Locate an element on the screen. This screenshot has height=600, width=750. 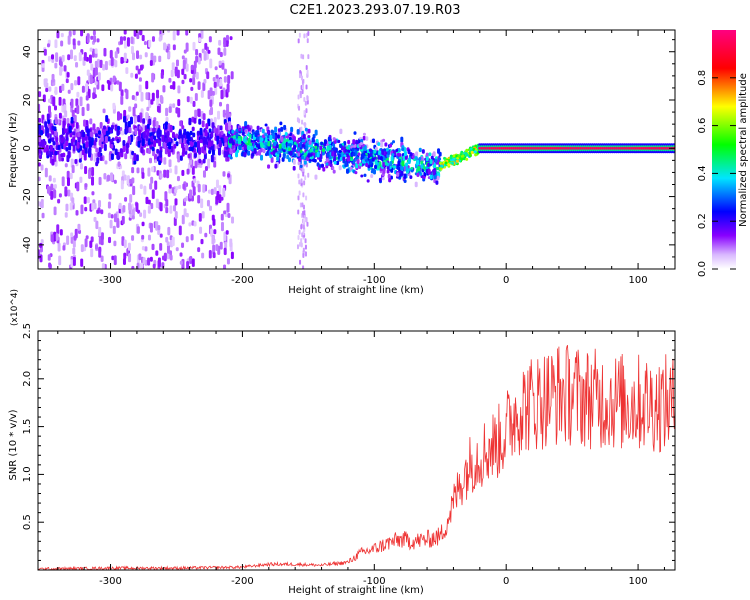
snr-x-axis-label: Height of straight line (km) is located at coordinates (356, 590).